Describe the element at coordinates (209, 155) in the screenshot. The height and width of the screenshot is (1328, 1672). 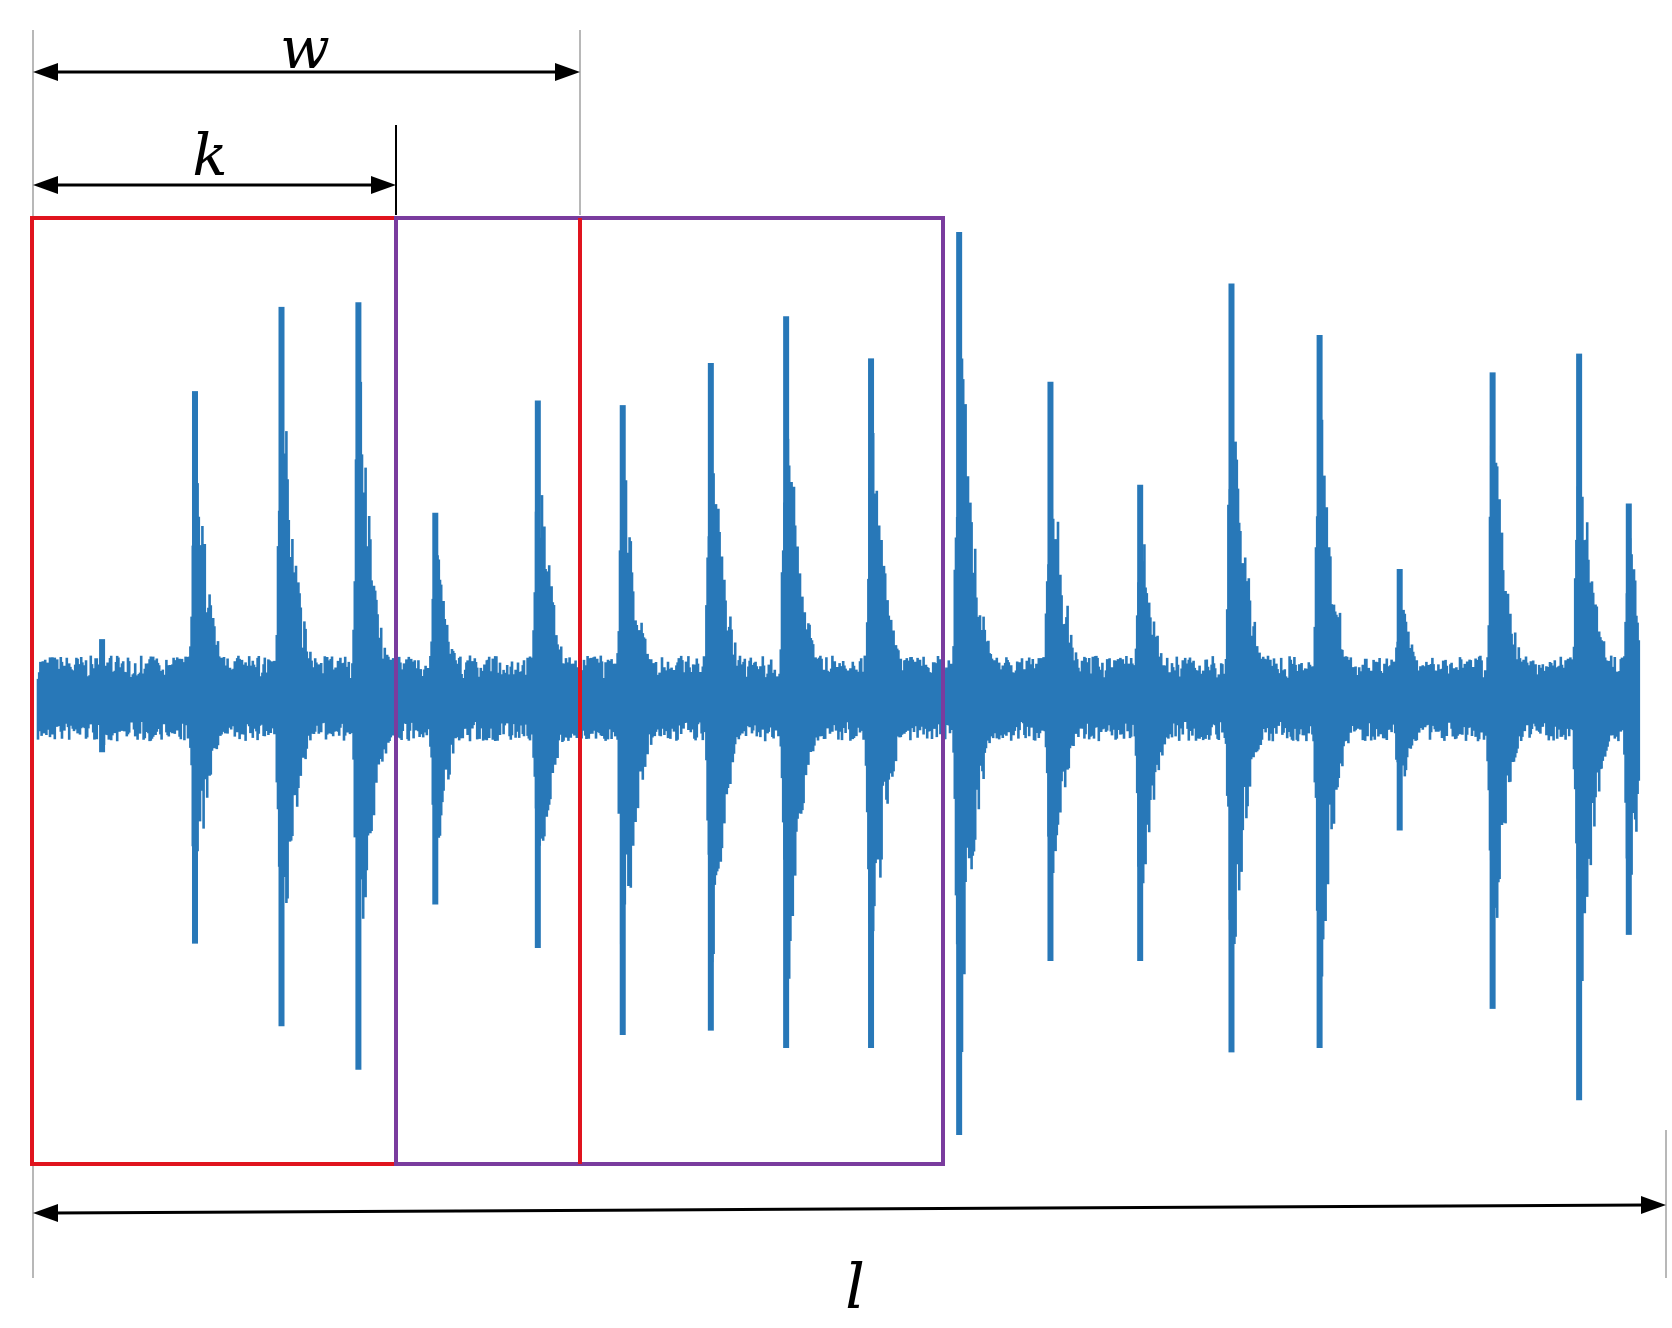
I see `label-k: k` at that location.